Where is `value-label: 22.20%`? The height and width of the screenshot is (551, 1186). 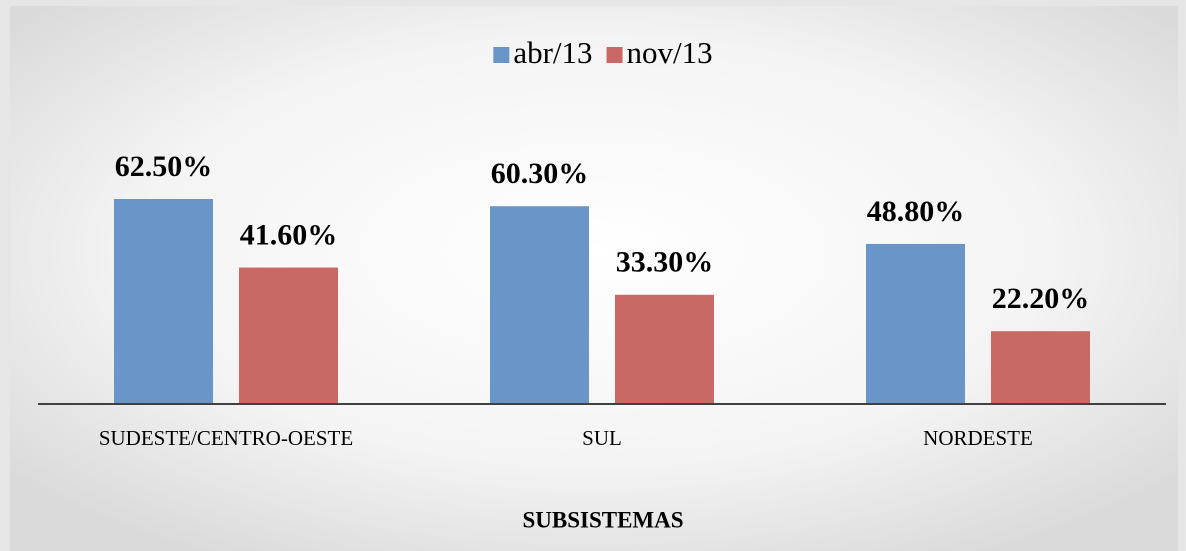 value-label: 22.20% is located at coordinates (1041, 298).